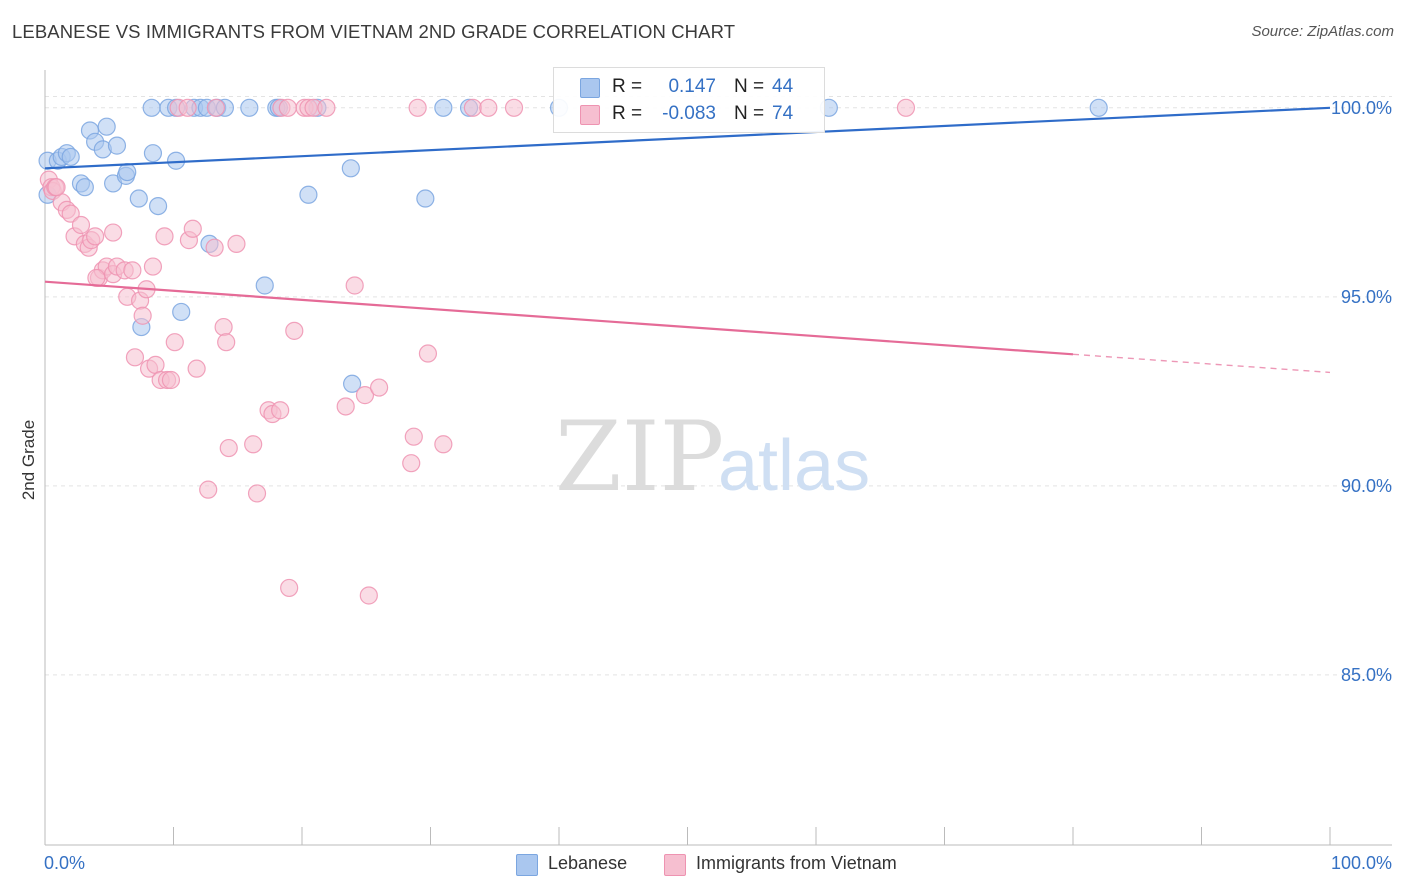 The image size is (1406, 892). I want to click on stats-legend: R = 0.147 N = 44 R = -0.083 N = 74, so click(689, 100).